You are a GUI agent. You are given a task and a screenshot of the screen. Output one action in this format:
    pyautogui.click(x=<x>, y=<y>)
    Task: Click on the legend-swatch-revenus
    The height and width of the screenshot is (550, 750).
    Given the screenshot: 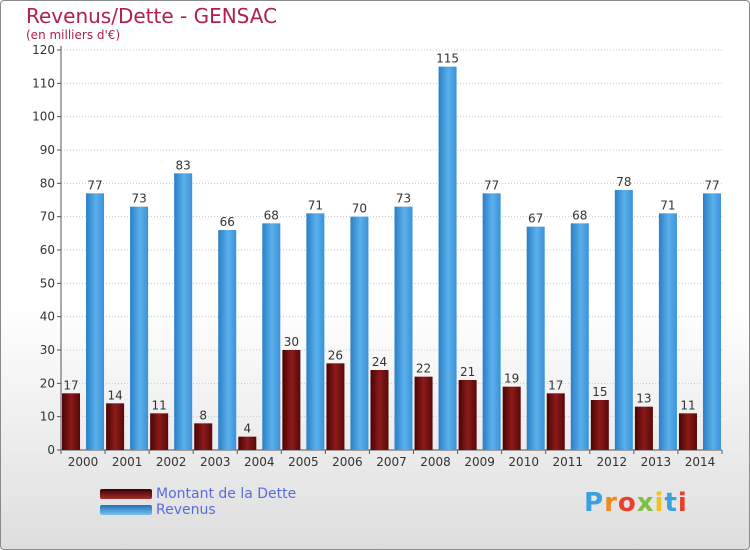 What is the action you would take?
    pyautogui.click(x=126, y=510)
    